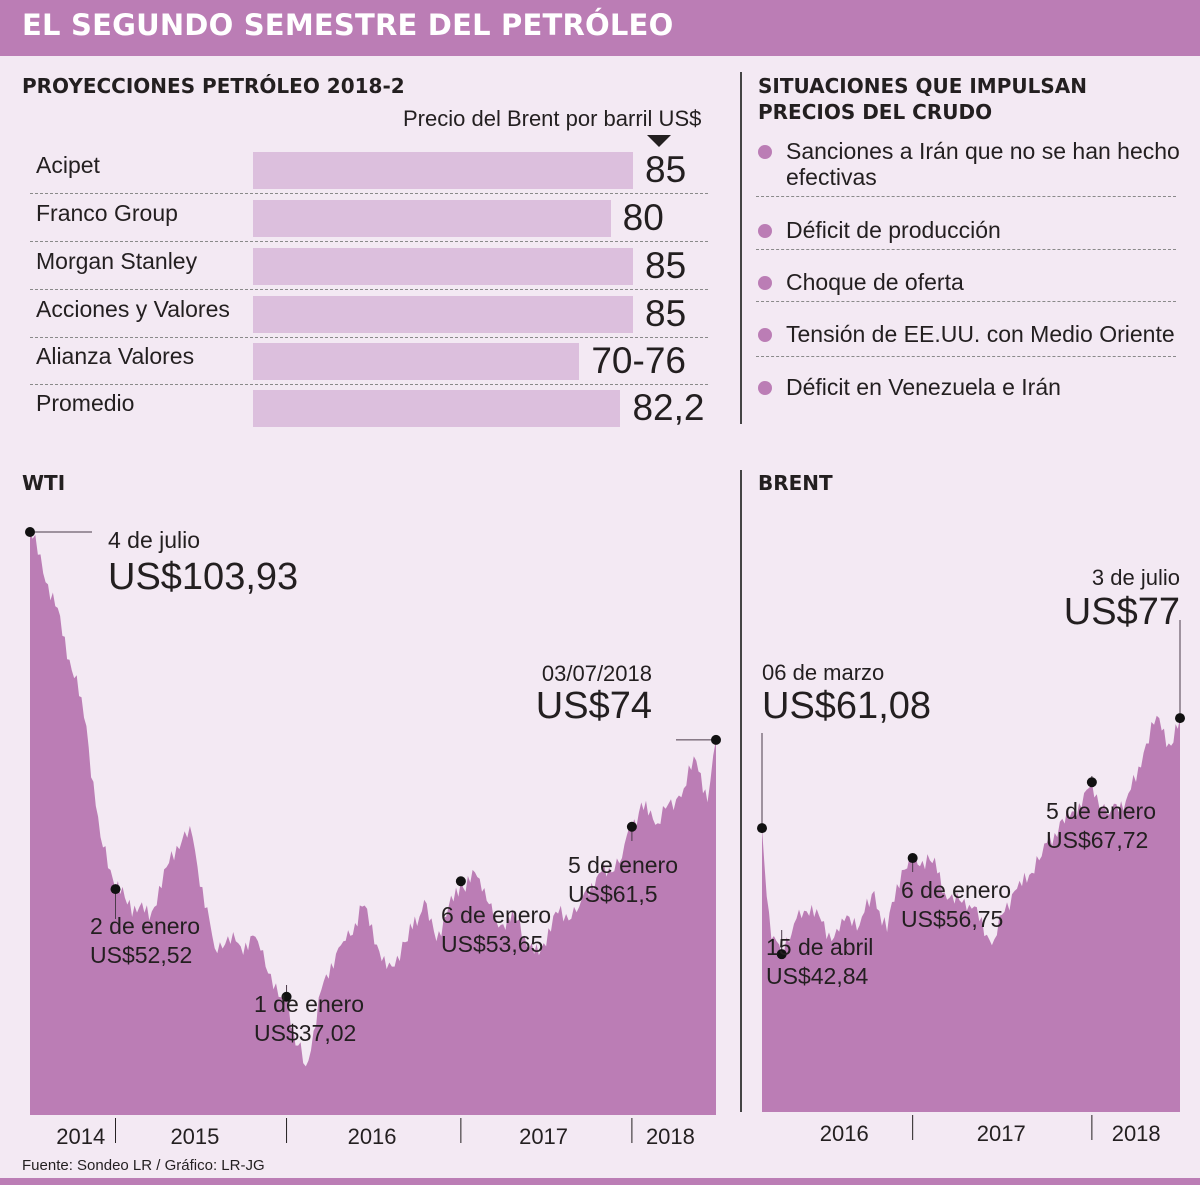 The image size is (1200, 1185). I want to click on factors-title-line1: SITUACIONES QUE IMPULSAN, so click(922, 86).